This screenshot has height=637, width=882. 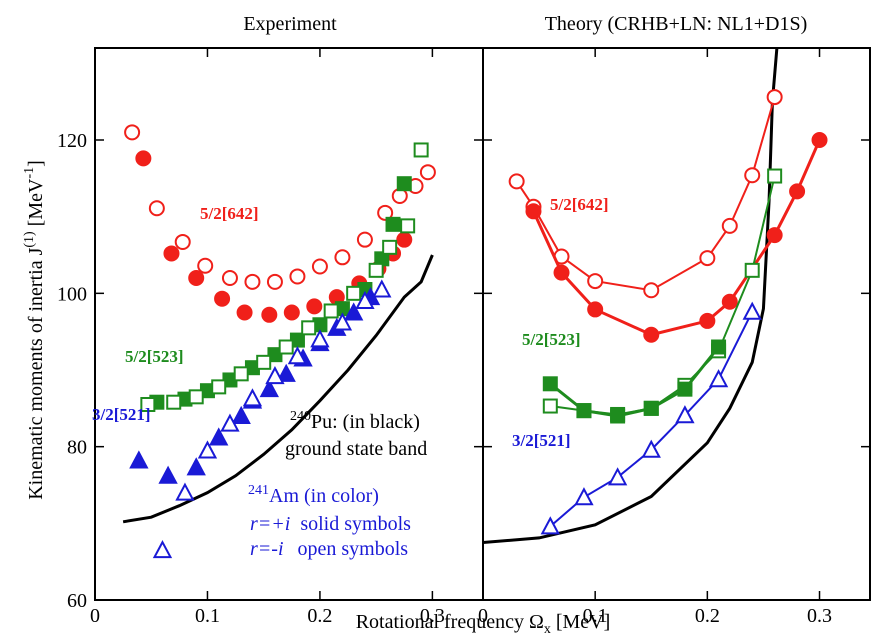 I want to click on y-tick-label: 120, so click(x=72, y=141).